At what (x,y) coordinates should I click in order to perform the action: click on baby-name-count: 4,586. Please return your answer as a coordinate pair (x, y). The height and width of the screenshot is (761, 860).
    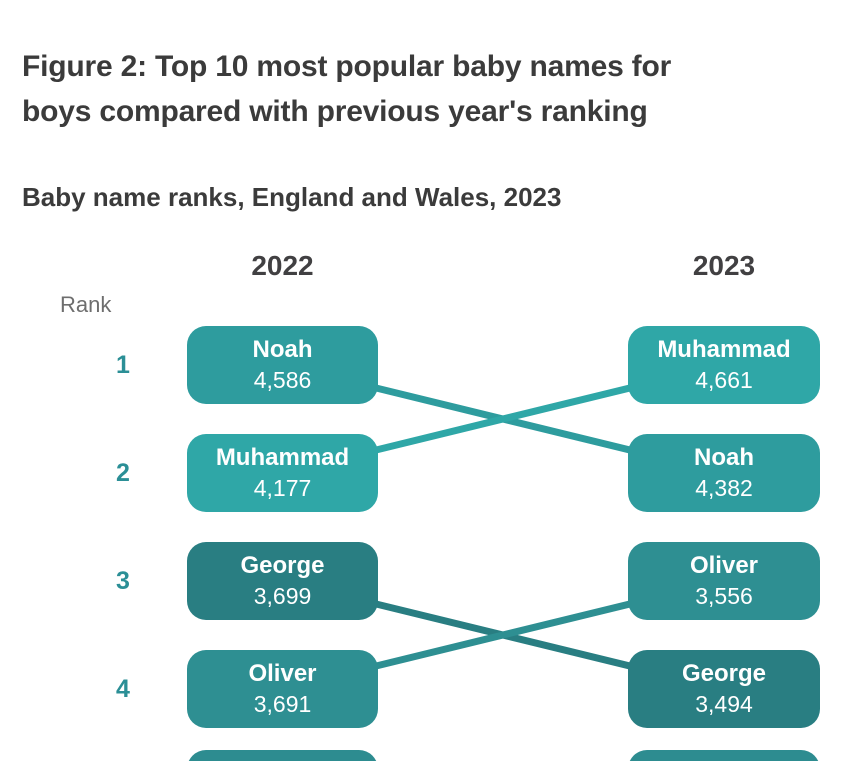
    Looking at the image, I should click on (282, 379).